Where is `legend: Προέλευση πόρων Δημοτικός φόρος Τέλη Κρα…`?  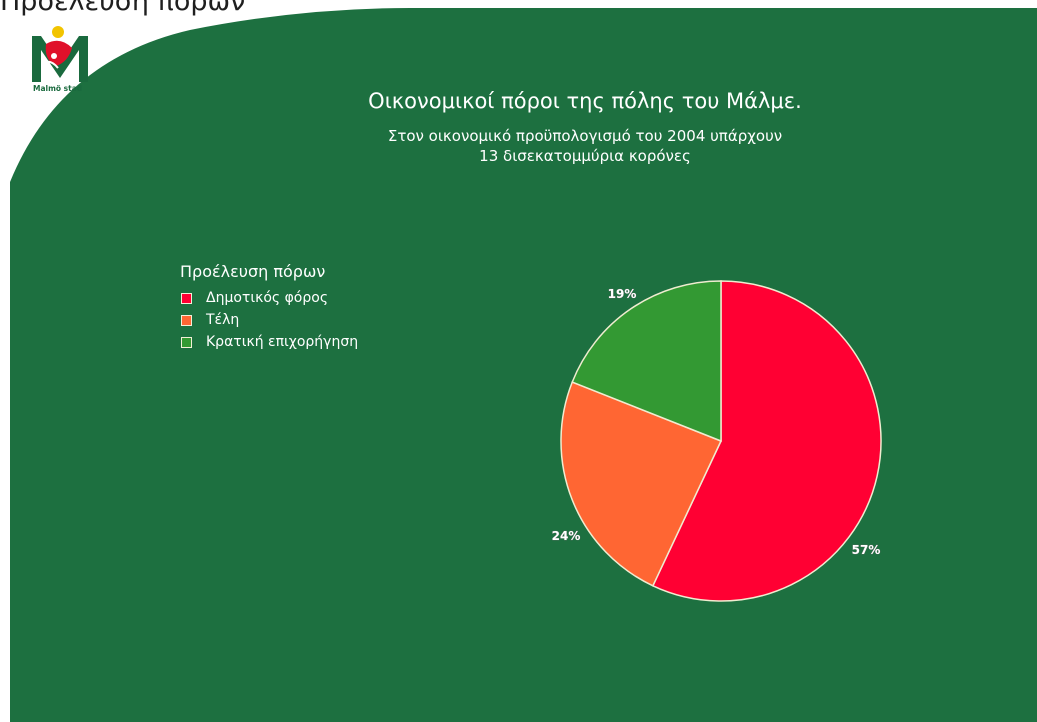 legend: Προέλευση πόρων Δημοτικός φόρος Τέλη Κρα… is located at coordinates (269, 307).